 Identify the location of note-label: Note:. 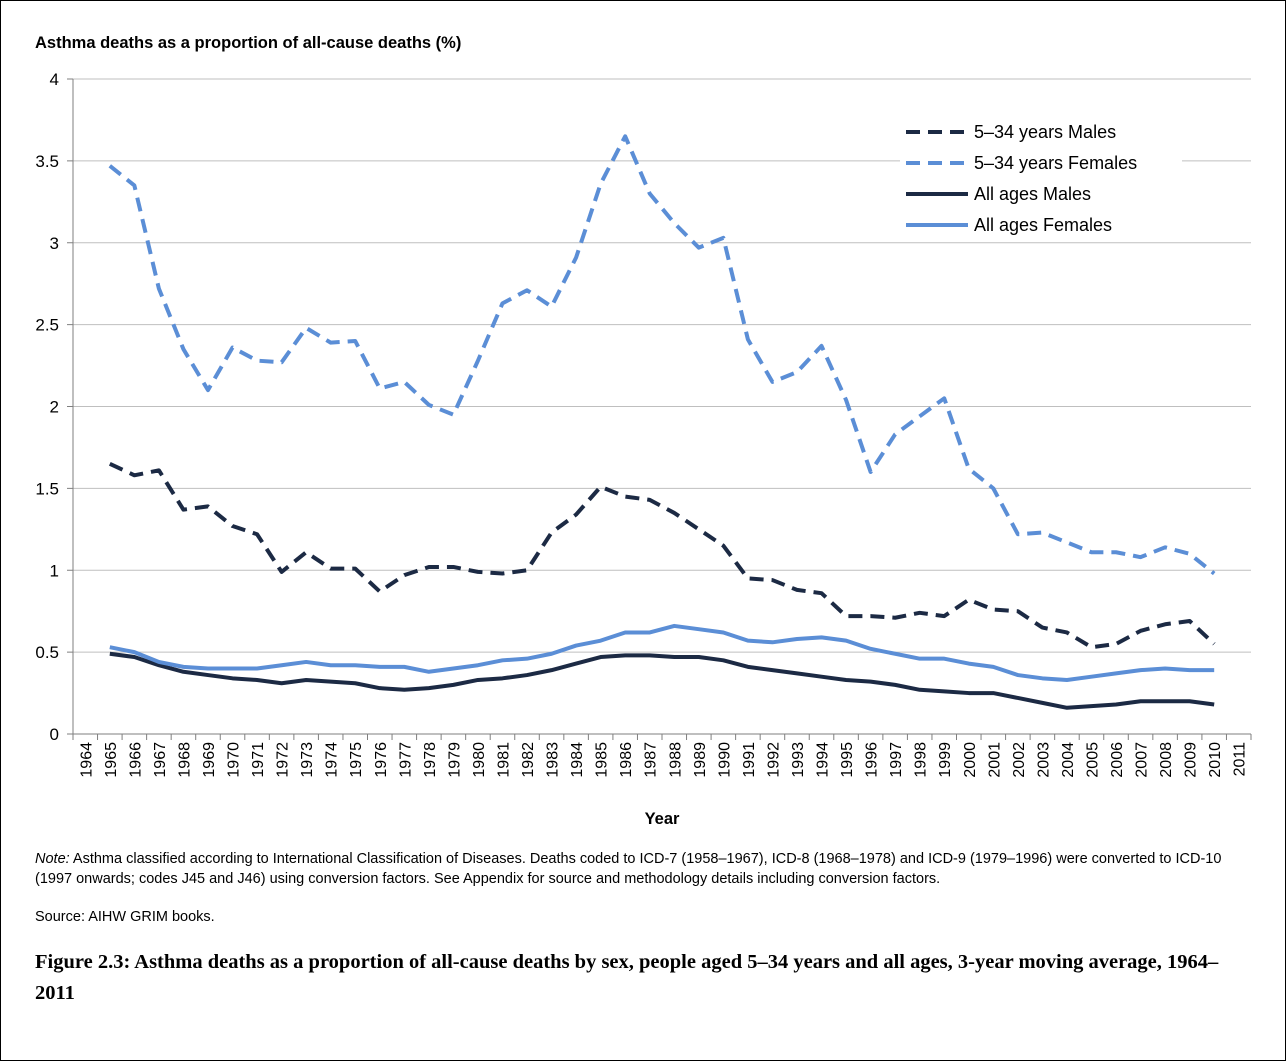
(52, 859).